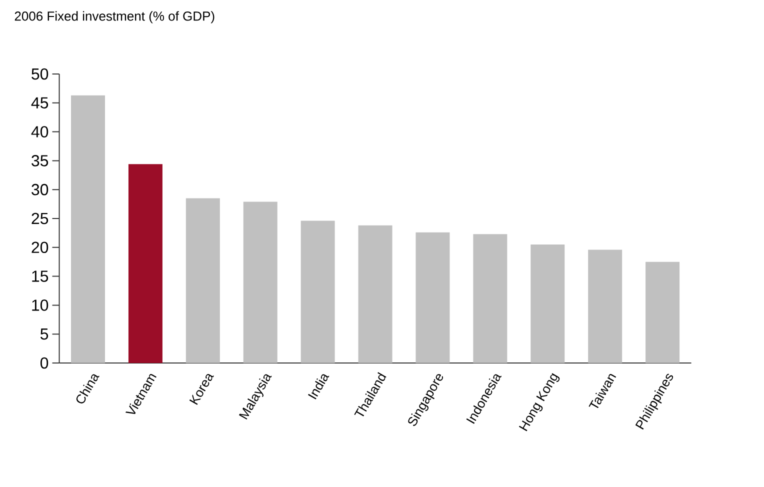  What do you see at coordinates (44, 363) in the screenshot?
I see `y-tick-label: 0` at bounding box center [44, 363].